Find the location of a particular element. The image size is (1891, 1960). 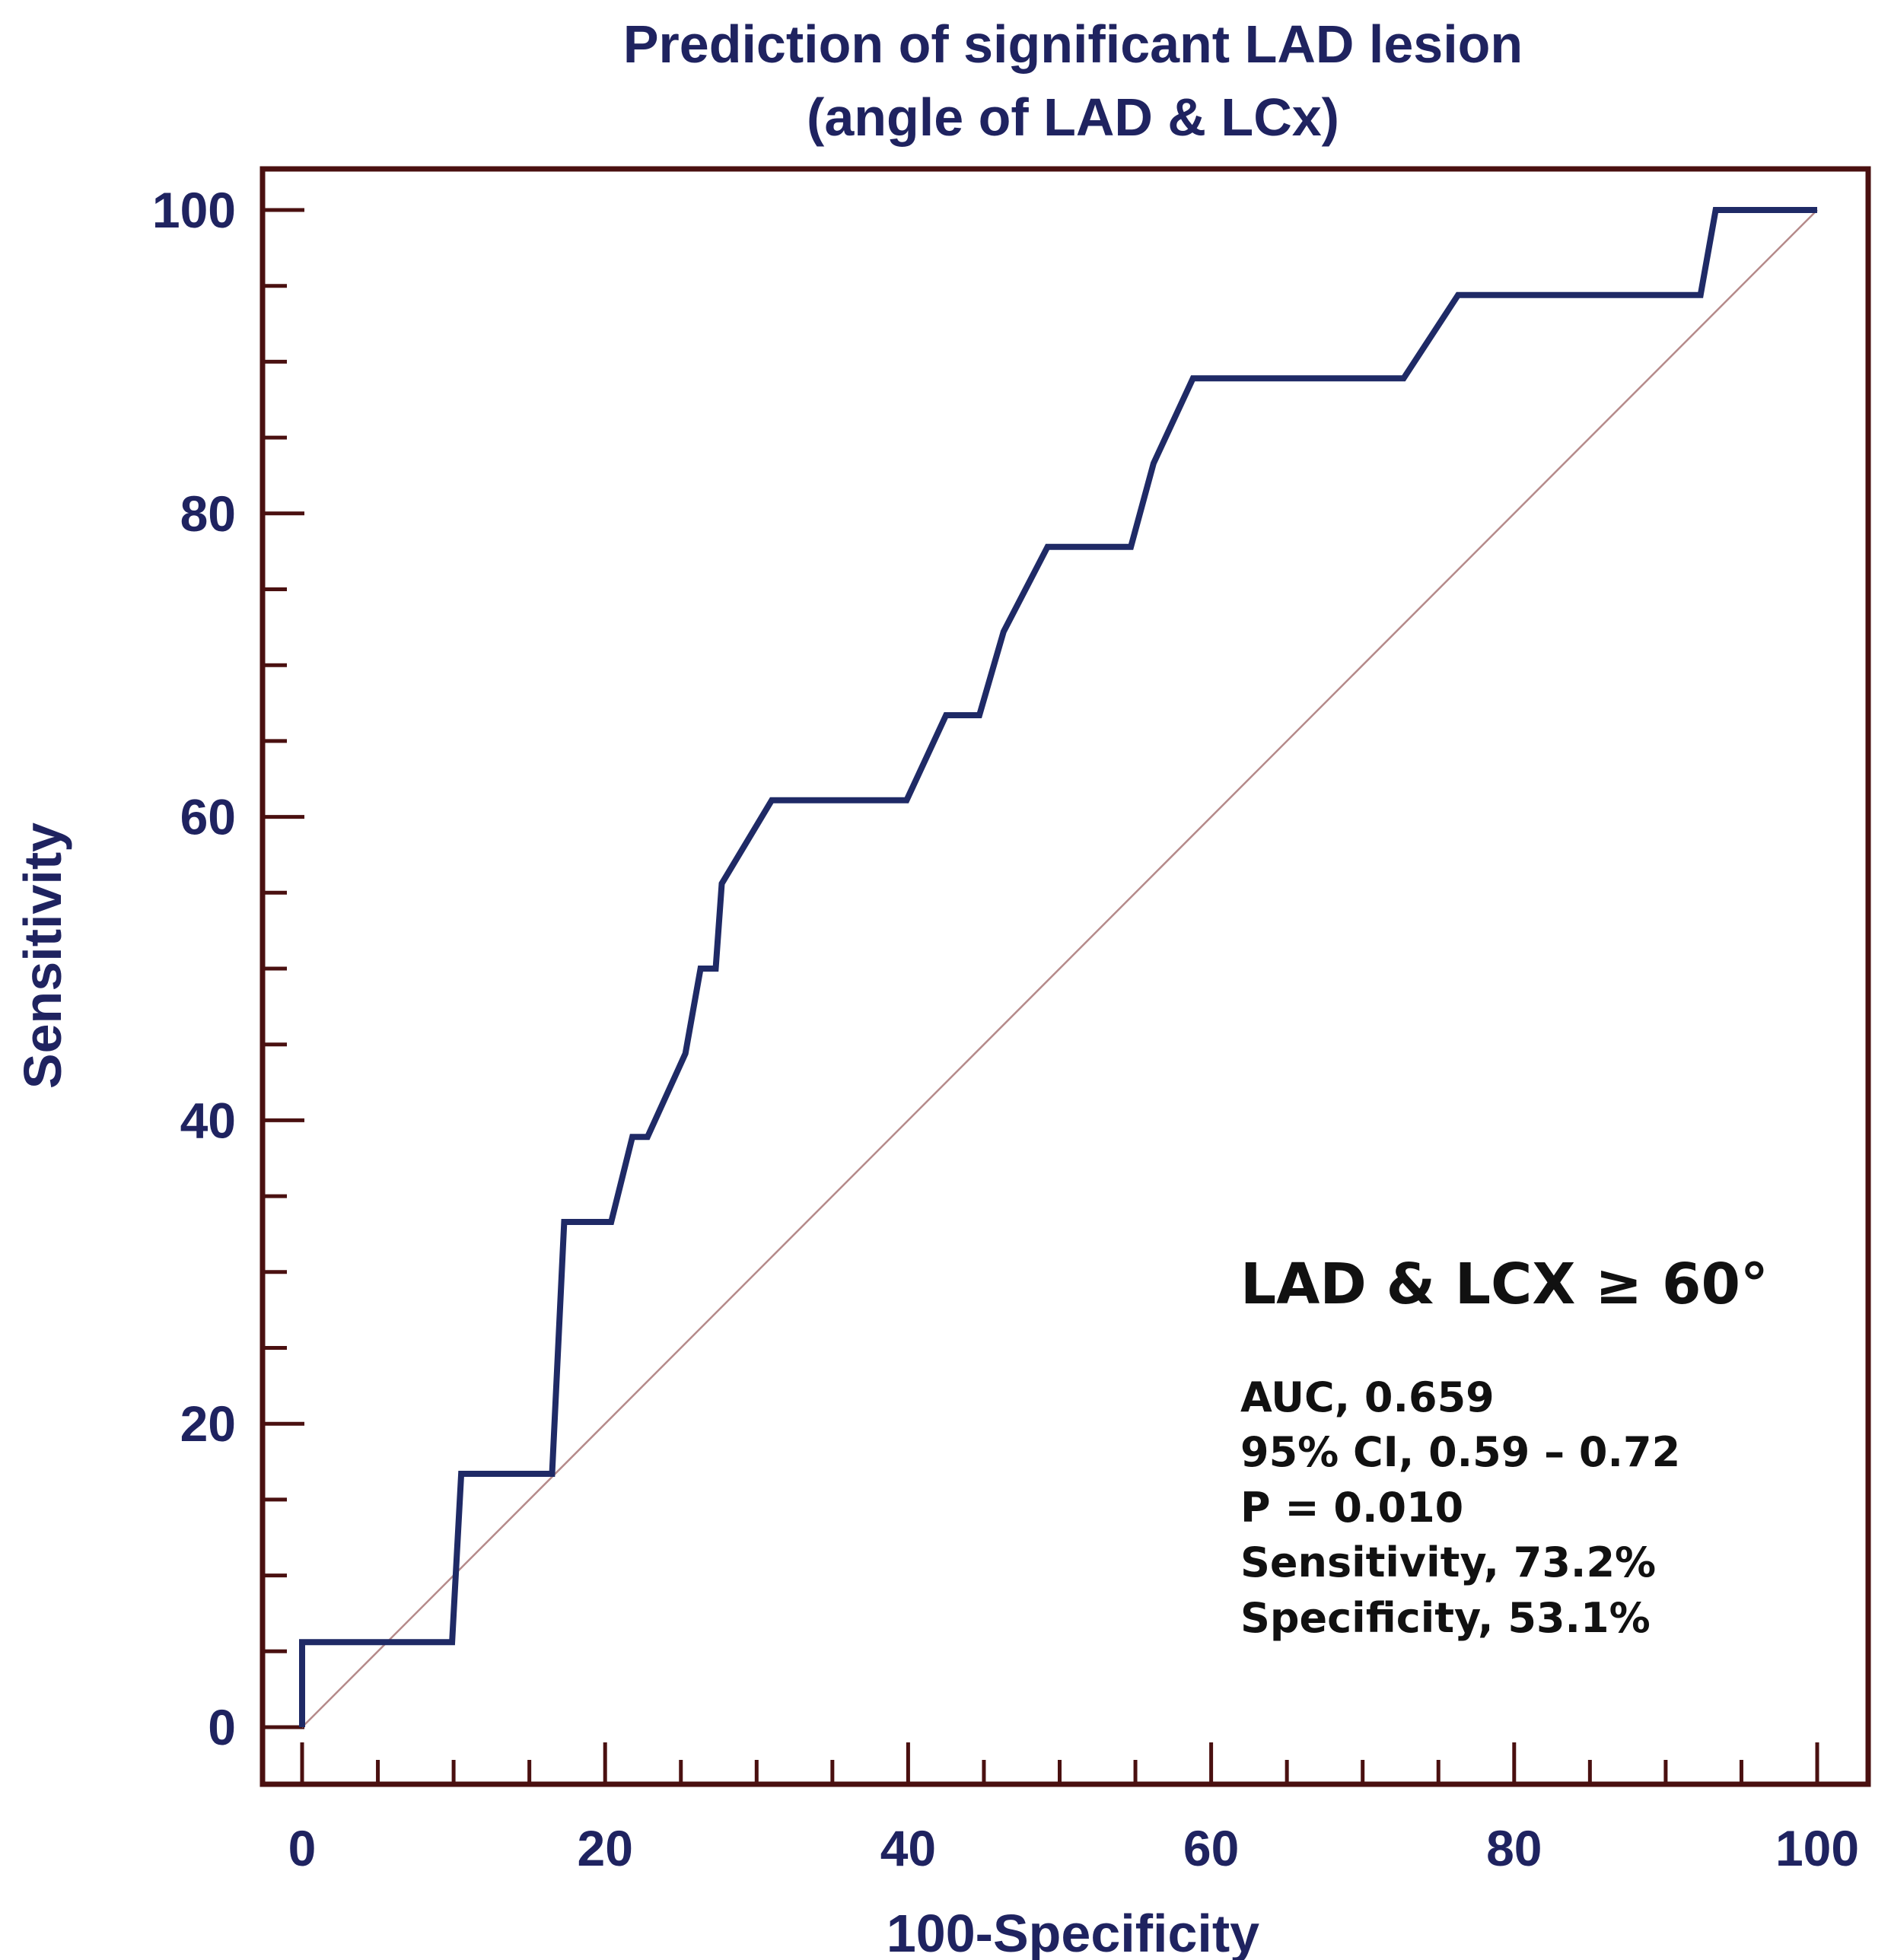

chart-title: Prediction of significant LAD lesion is located at coordinates (1073, 44).